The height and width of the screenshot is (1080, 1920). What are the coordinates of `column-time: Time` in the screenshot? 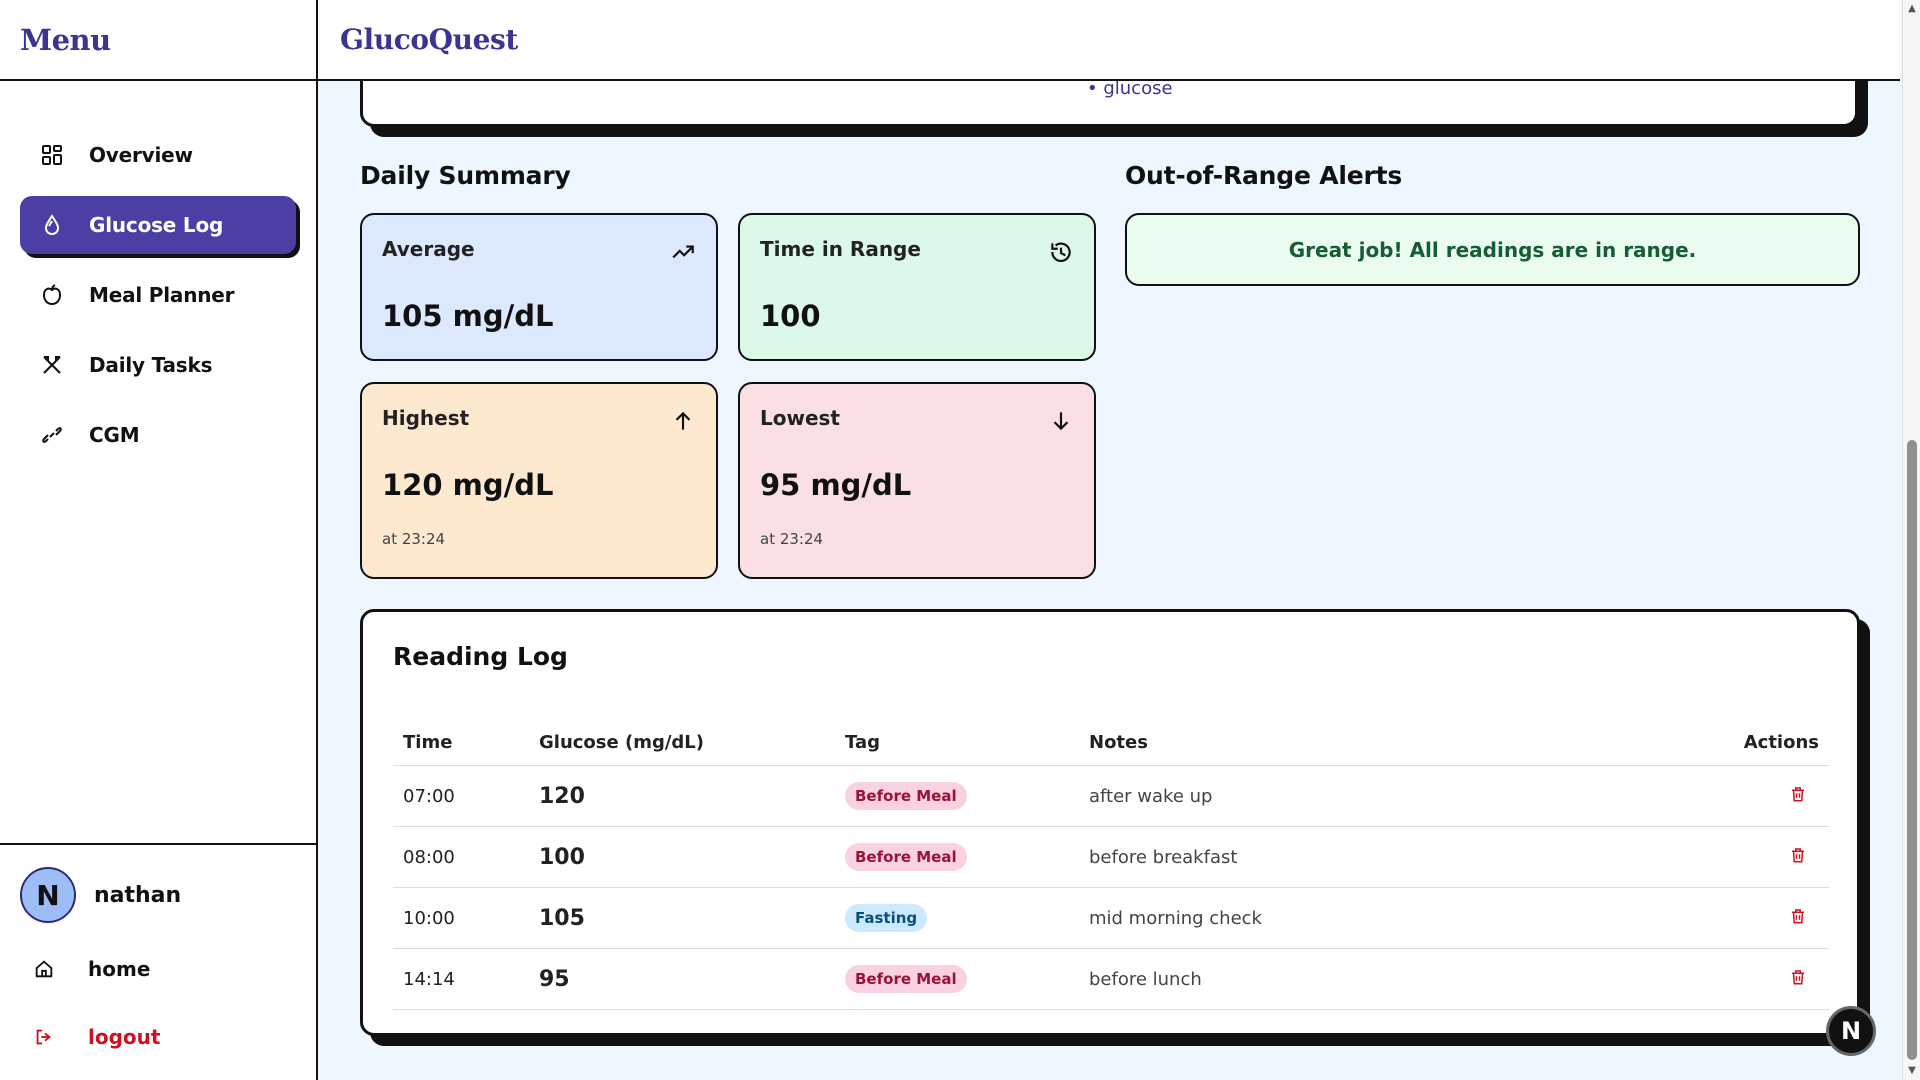 It's located at (461, 743).